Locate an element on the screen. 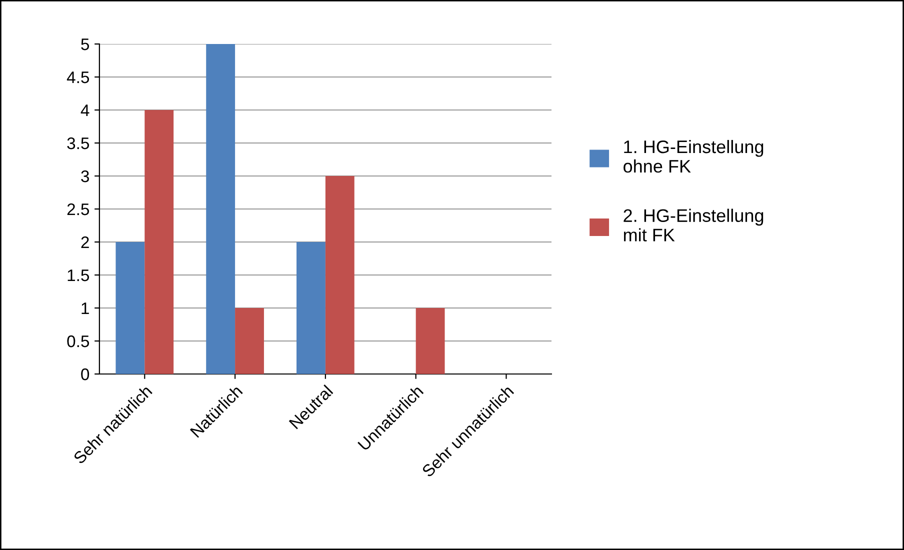  y-tick-label: 1.5 is located at coordinates (79, 276).